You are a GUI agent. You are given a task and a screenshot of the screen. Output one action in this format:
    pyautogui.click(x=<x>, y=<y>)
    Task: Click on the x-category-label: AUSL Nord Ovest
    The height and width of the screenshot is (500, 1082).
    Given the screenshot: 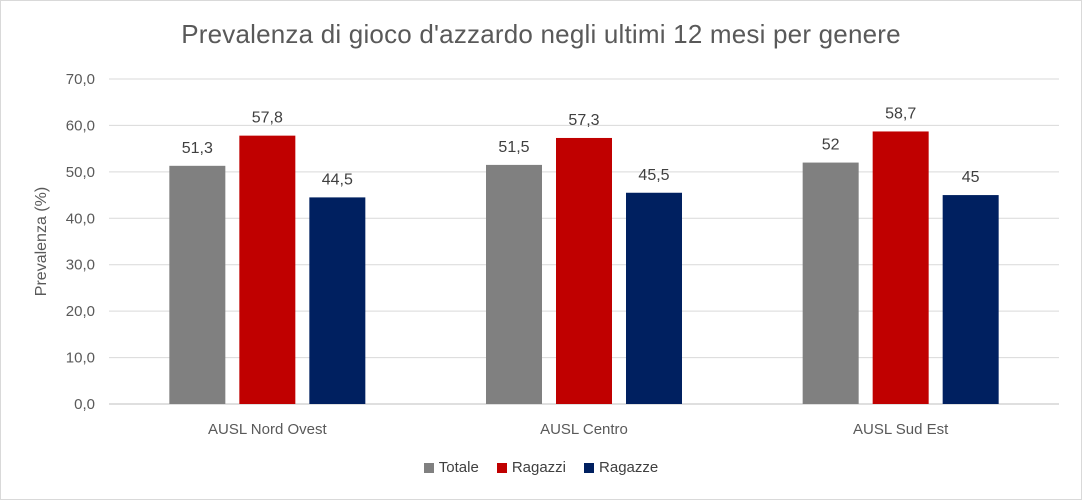 What is the action you would take?
    pyautogui.click(x=267, y=429)
    